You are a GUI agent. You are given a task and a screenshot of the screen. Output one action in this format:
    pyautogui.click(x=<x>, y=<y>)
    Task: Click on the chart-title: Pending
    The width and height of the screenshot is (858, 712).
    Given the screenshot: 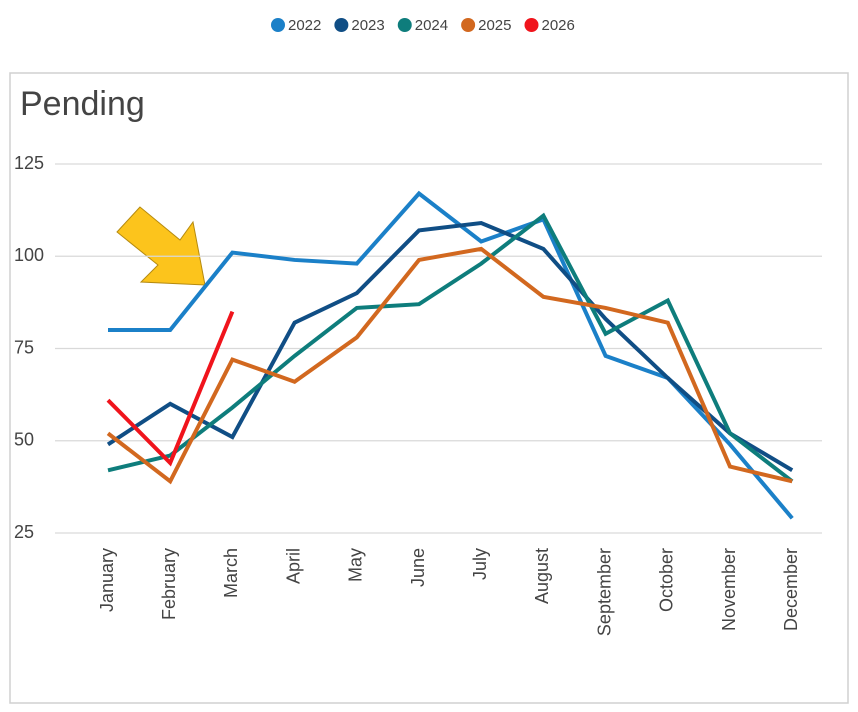 What is the action you would take?
    pyautogui.click(x=82, y=104)
    